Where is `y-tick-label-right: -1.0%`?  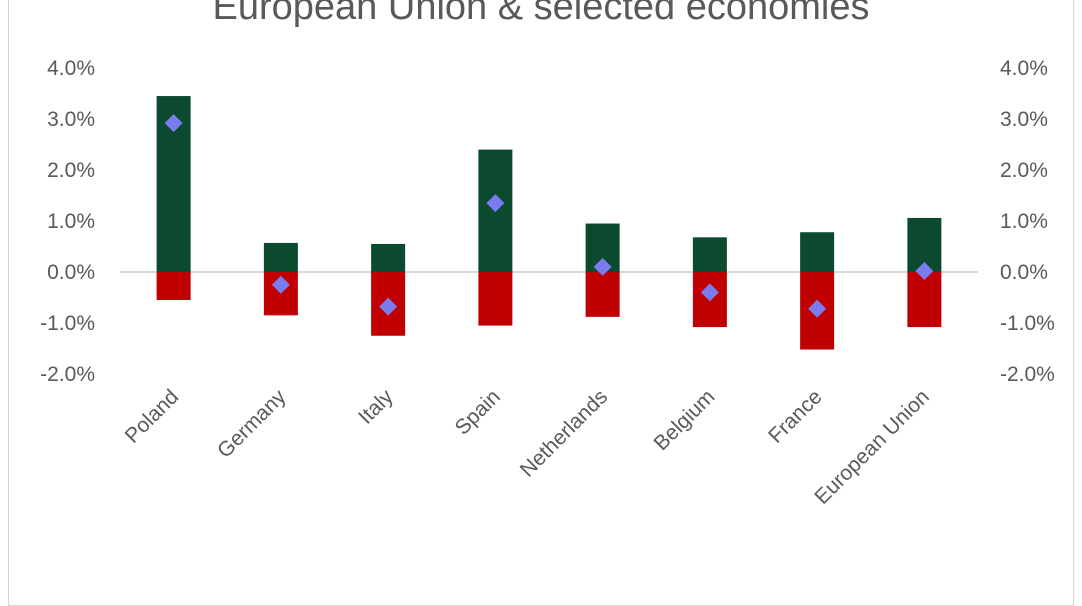 y-tick-label-right: -1.0% is located at coordinates (1027, 323).